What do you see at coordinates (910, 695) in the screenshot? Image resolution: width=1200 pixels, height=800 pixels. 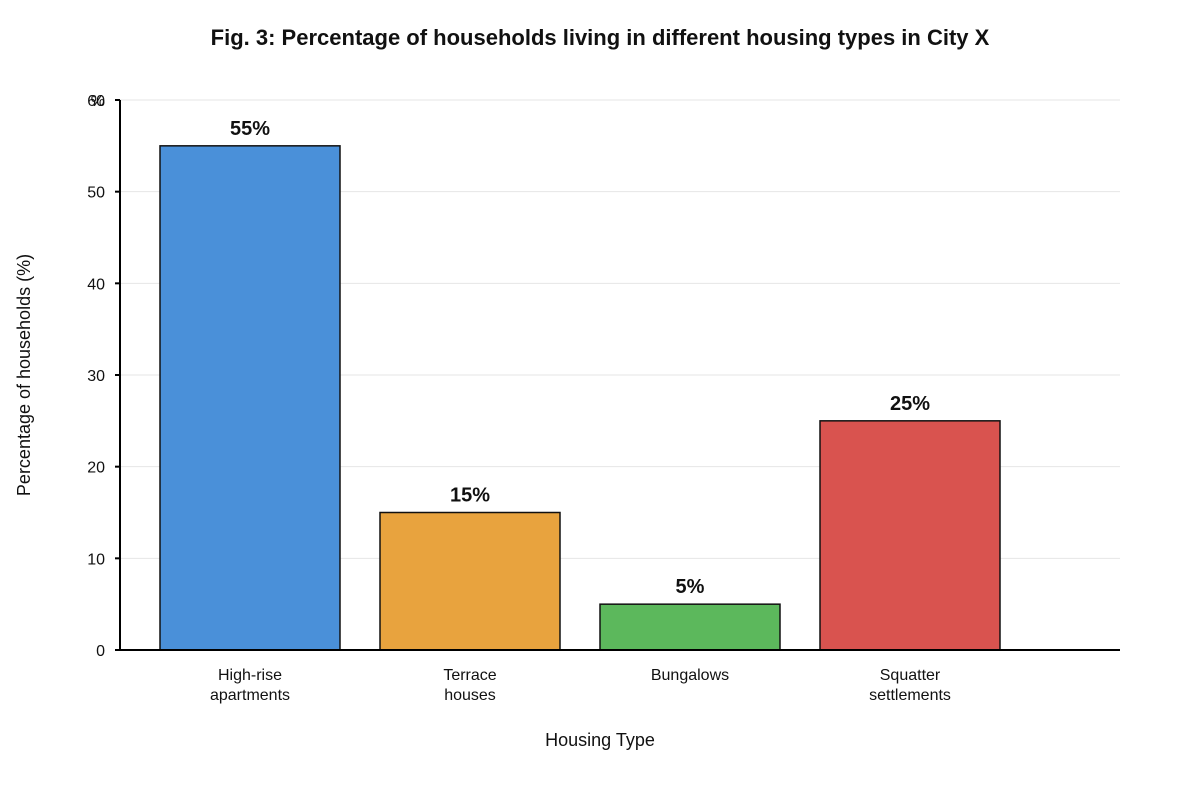 I see `x-category-label-3-1: settlements` at bounding box center [910, 695].